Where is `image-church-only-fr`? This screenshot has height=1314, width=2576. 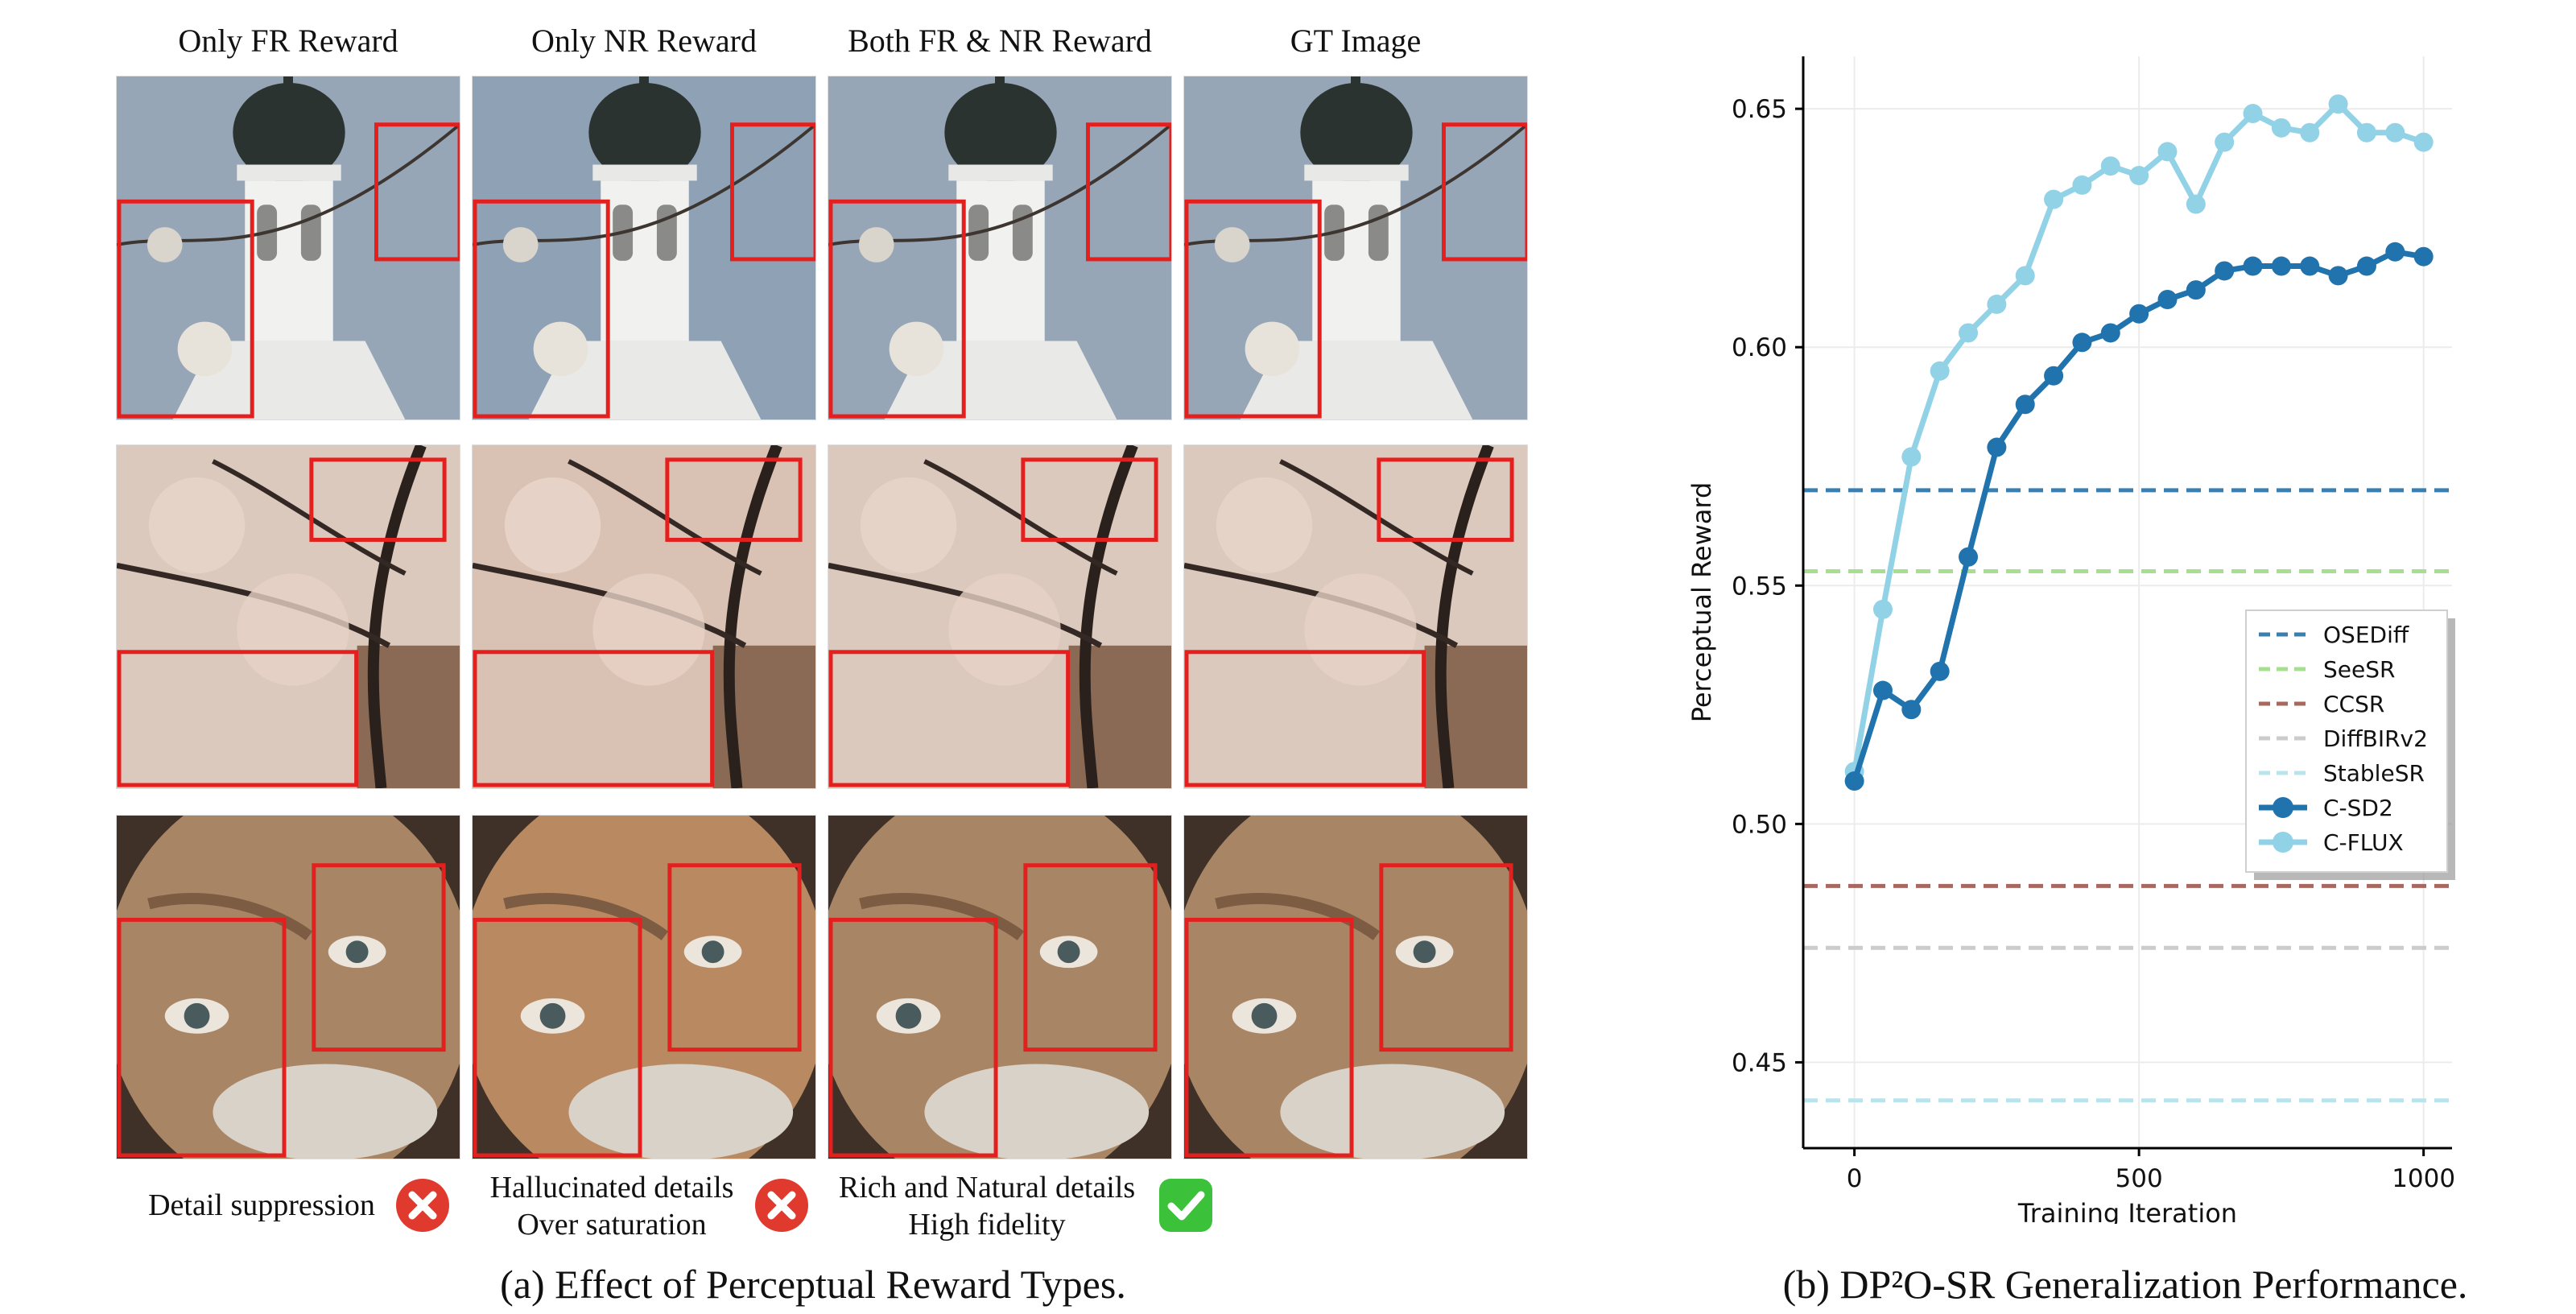 image-church-only-fr is located at coordinates (288, 248).